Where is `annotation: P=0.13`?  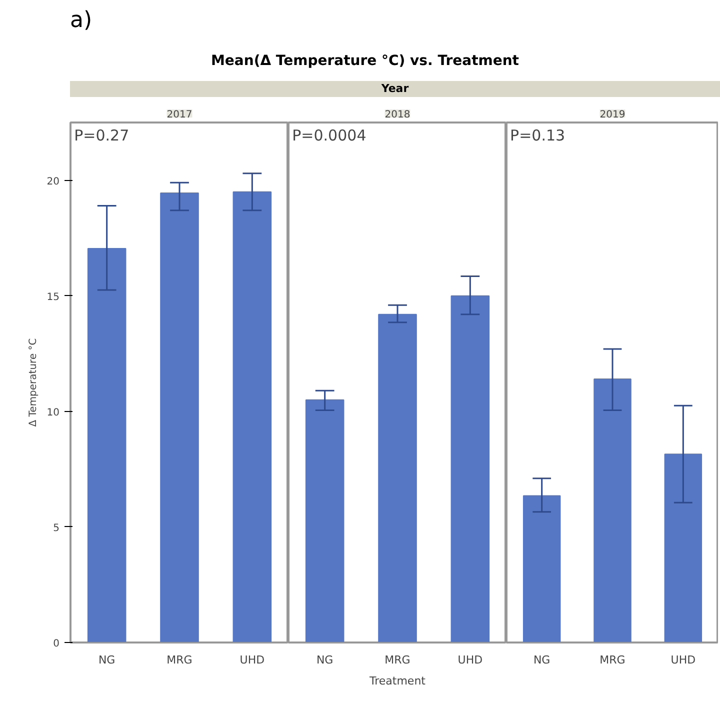 annotation: P=0.13 is located at coordinates (538, 135).